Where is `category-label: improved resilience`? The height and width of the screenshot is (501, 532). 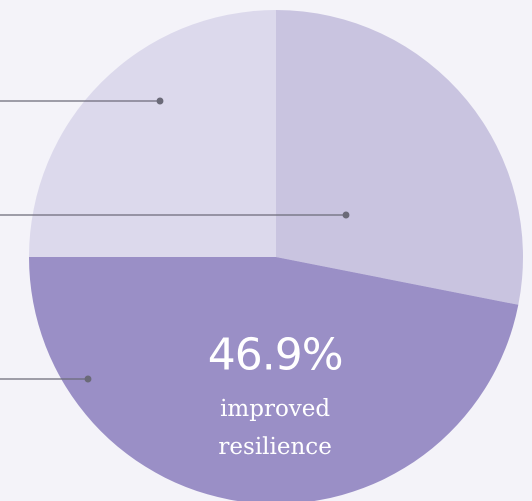 category-label: improved resilience is located at coordinates (275, 428).